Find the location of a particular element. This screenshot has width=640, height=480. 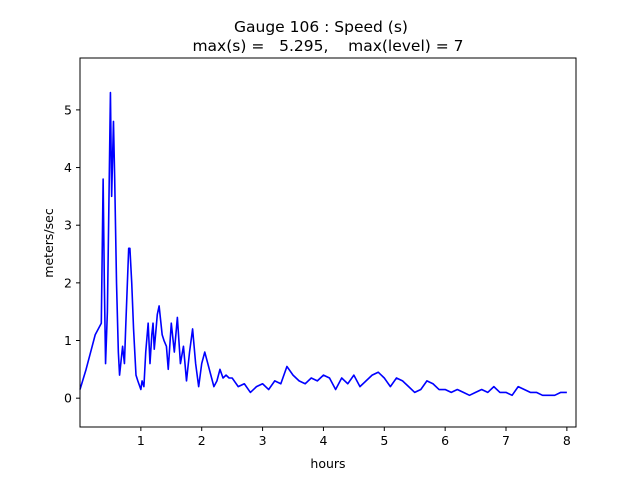

y-tick-label: 2 is located at coordinates (68, 282).